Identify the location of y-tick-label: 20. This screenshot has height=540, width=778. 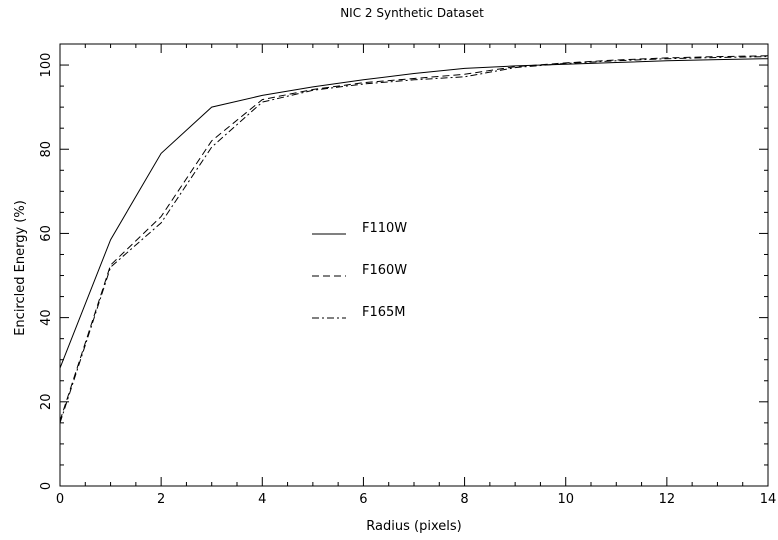
(46, 402).